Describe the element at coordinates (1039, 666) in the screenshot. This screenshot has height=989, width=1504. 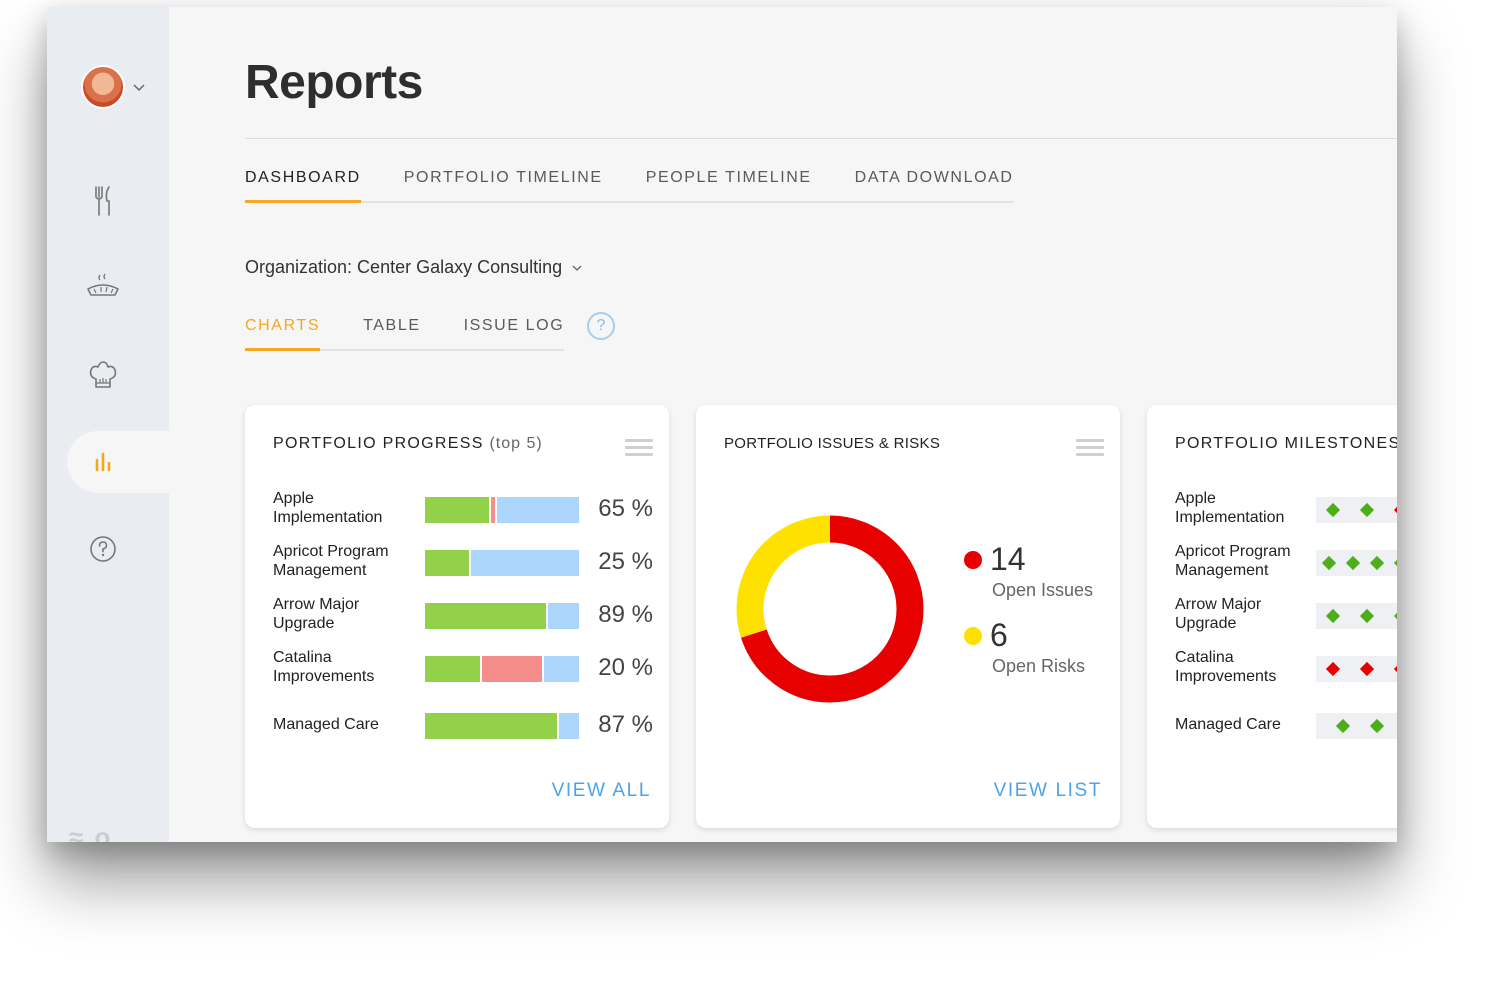
I see `open-risks-label: Open Risks` at that location.